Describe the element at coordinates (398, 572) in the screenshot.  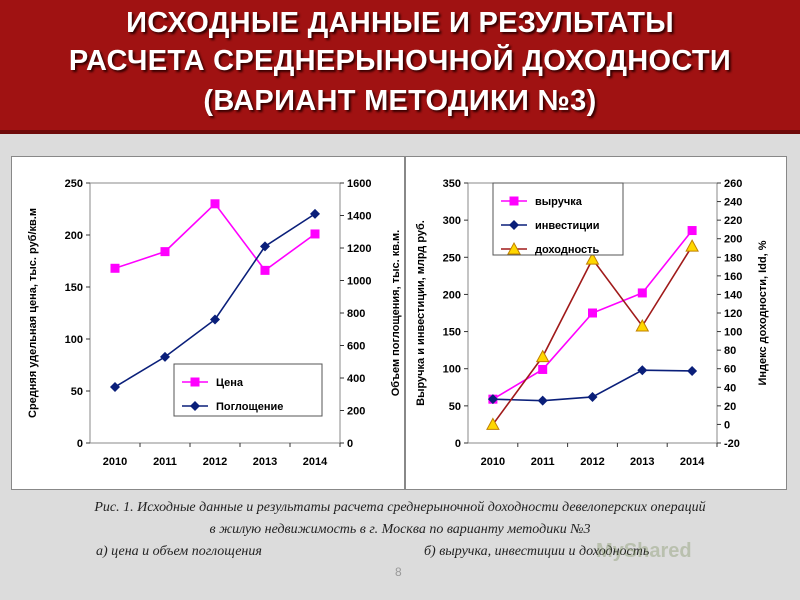
I see `page-number: 8` at that location.